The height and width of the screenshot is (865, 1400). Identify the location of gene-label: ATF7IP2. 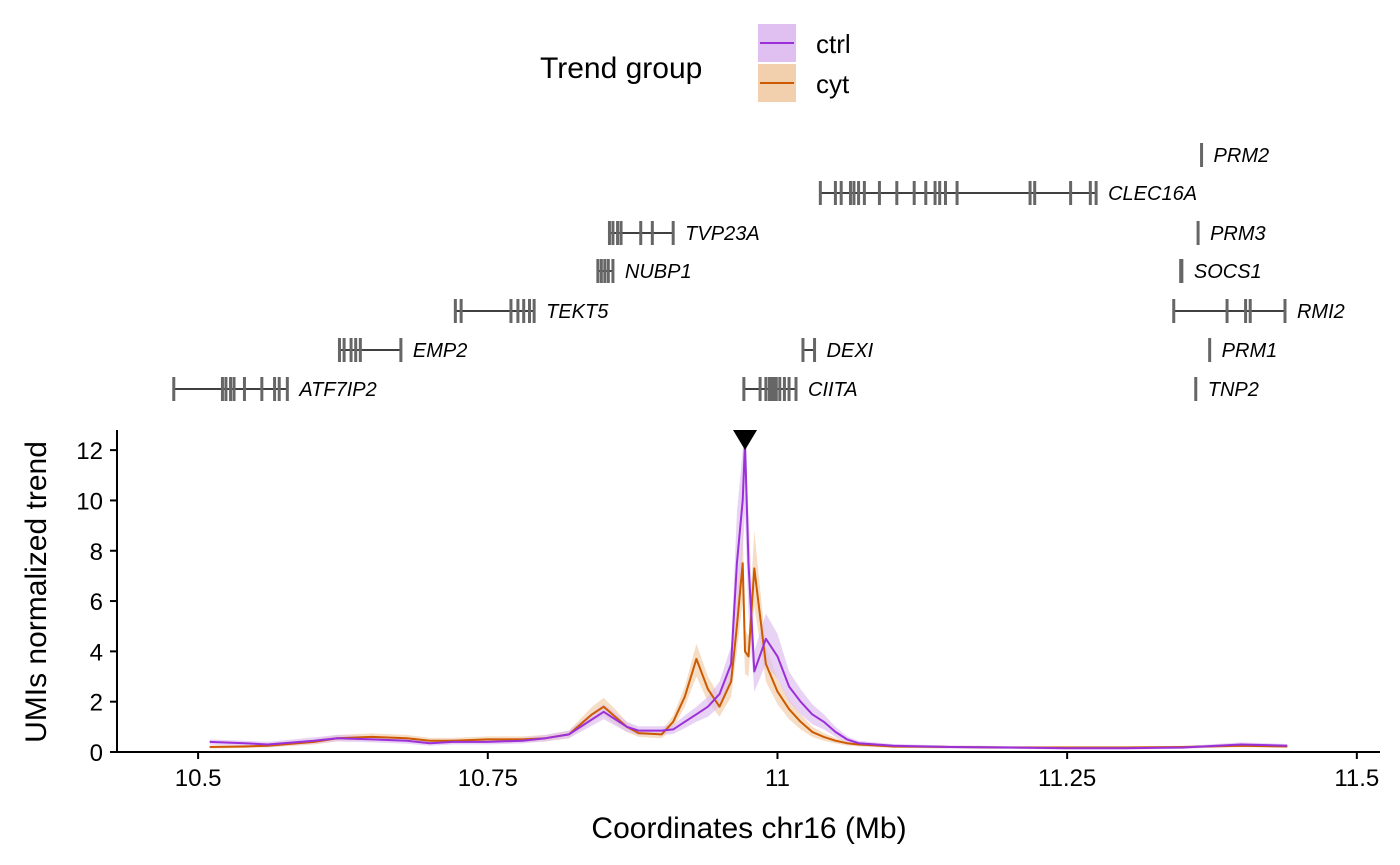
(337, 390).